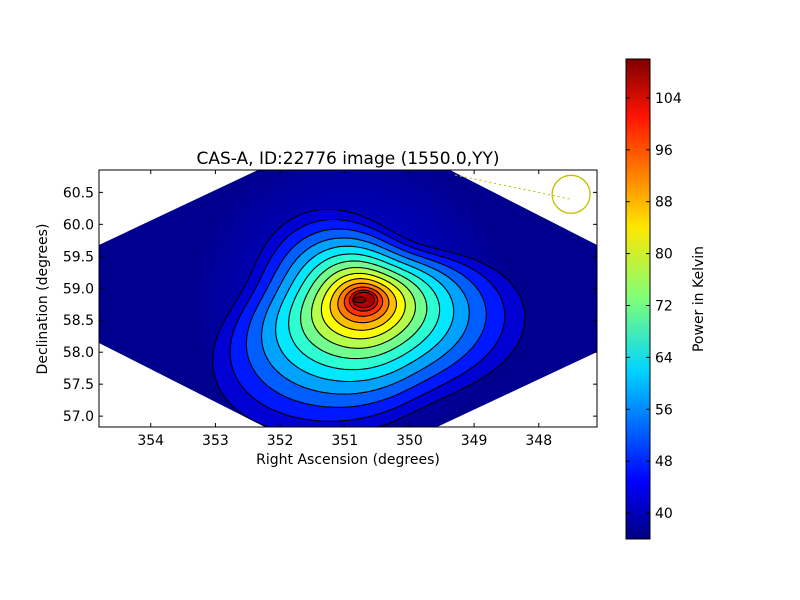 This screenshot has height=600, width=800. I want to click on colorbar: 40 48 56 64 72 80 88 96 104 Power in Kelvin, so click(666, 299).